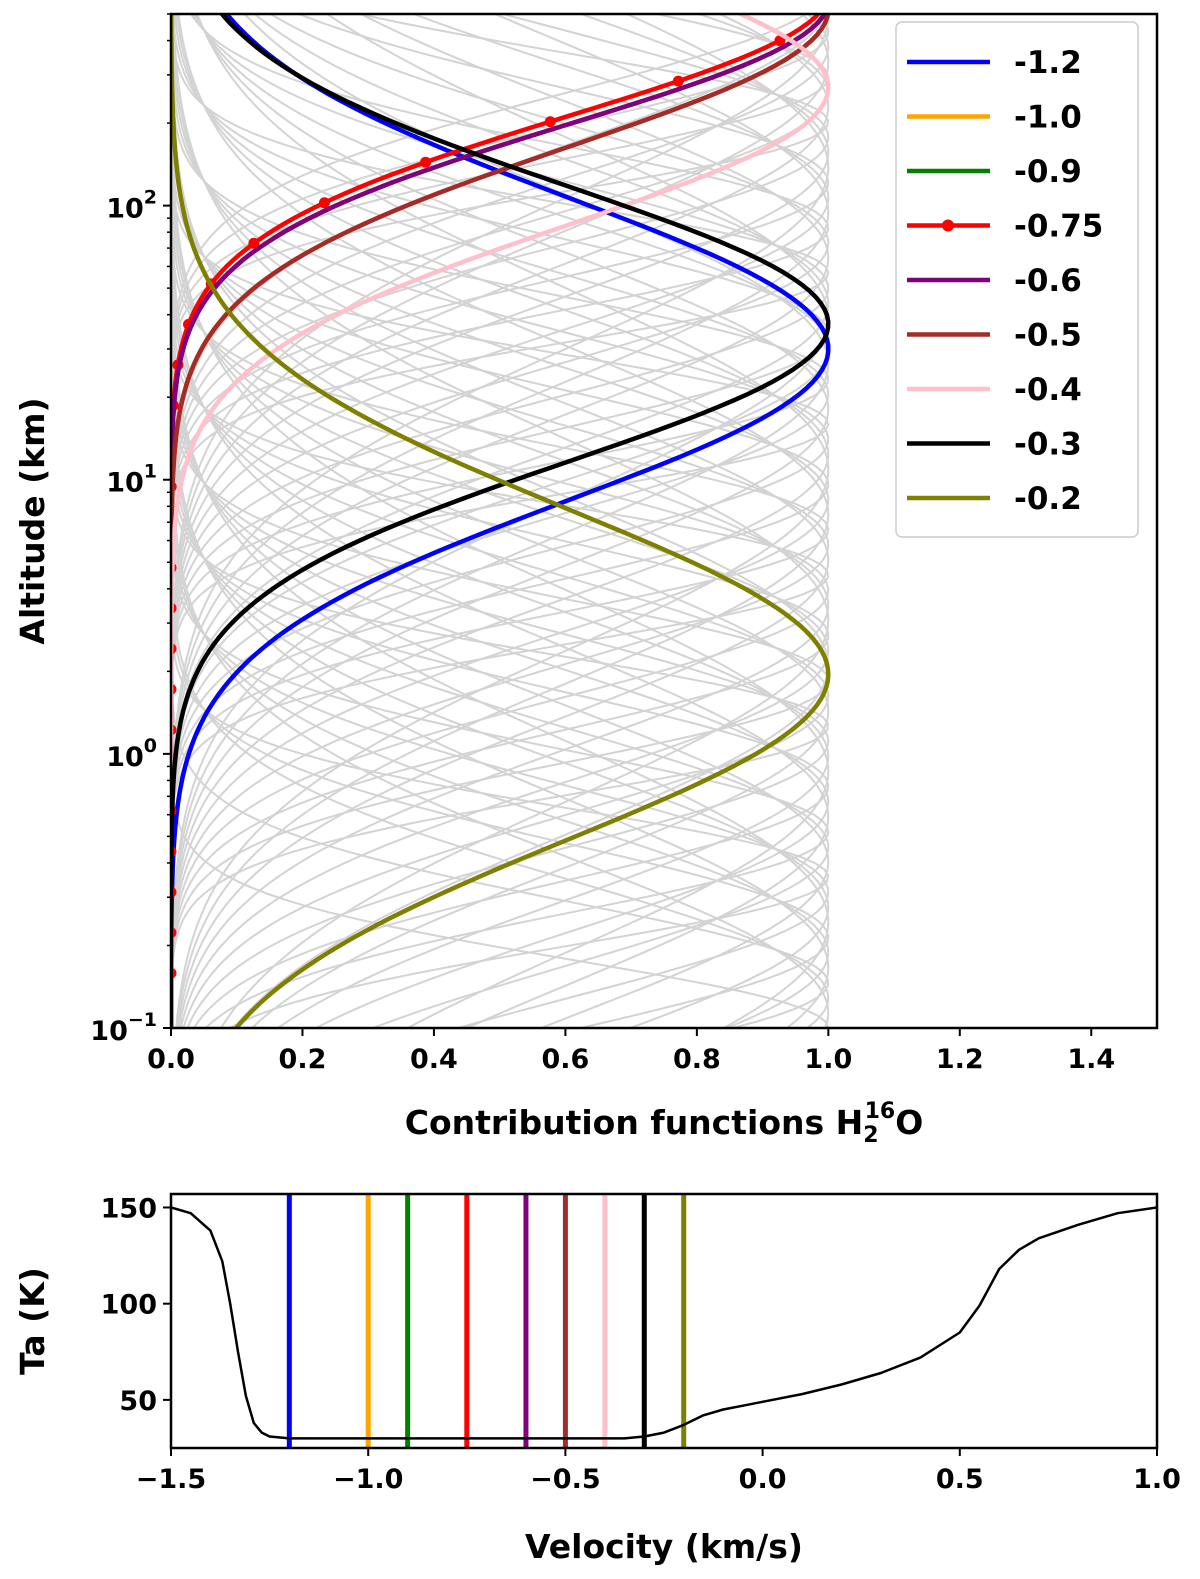 This screenshot has height=1579, width=1200. I want to click on bottom-y-tick-label: 100, so click(129, 1305).